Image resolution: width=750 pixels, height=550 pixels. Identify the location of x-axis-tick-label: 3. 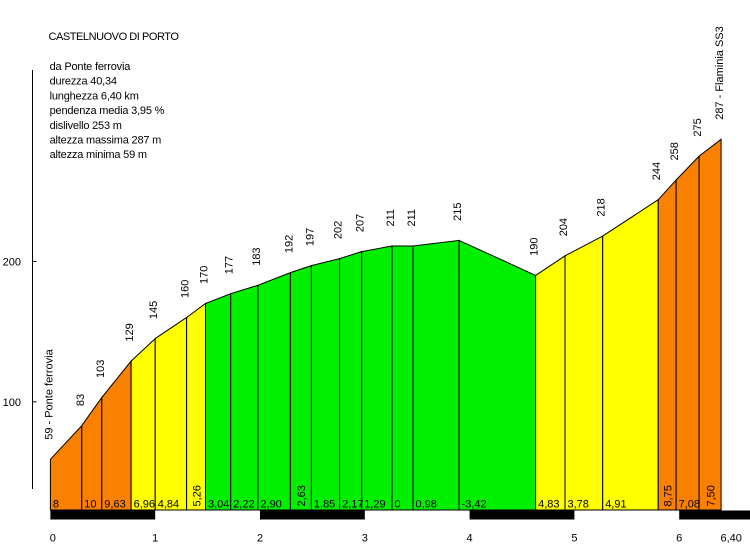
(365, 538).